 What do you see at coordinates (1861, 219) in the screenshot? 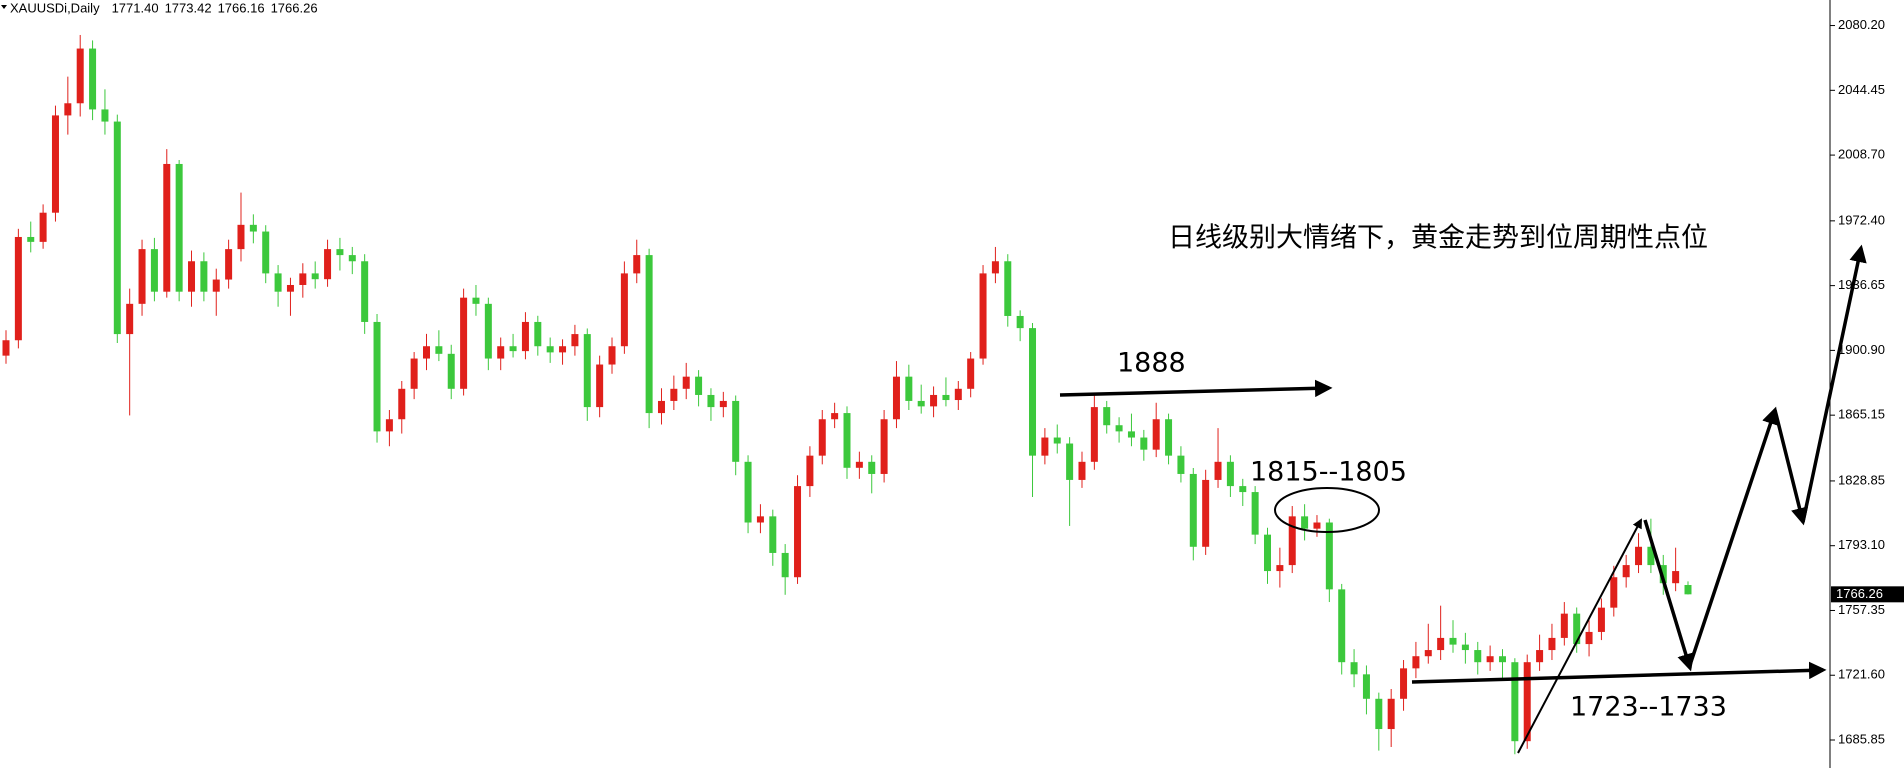
I see `y-tick-label: 1972.40` at bounding box center [1861, 219].